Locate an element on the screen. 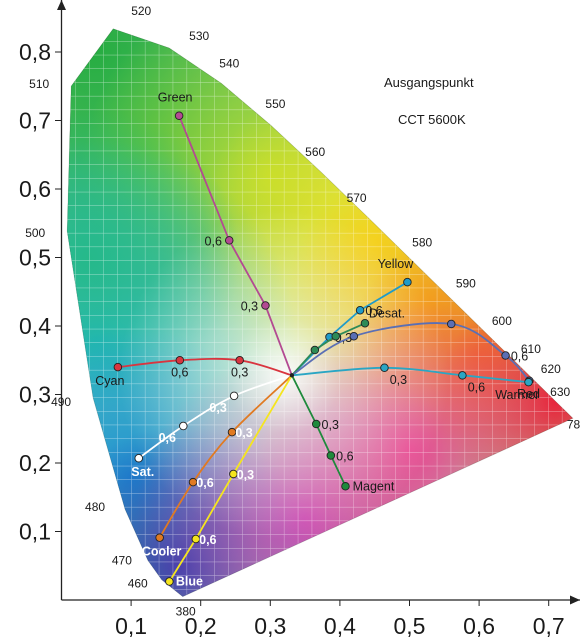 This screenshot has width=580, height=638. point-label-cyan: 0,6 is located at coordinates (179, 372).